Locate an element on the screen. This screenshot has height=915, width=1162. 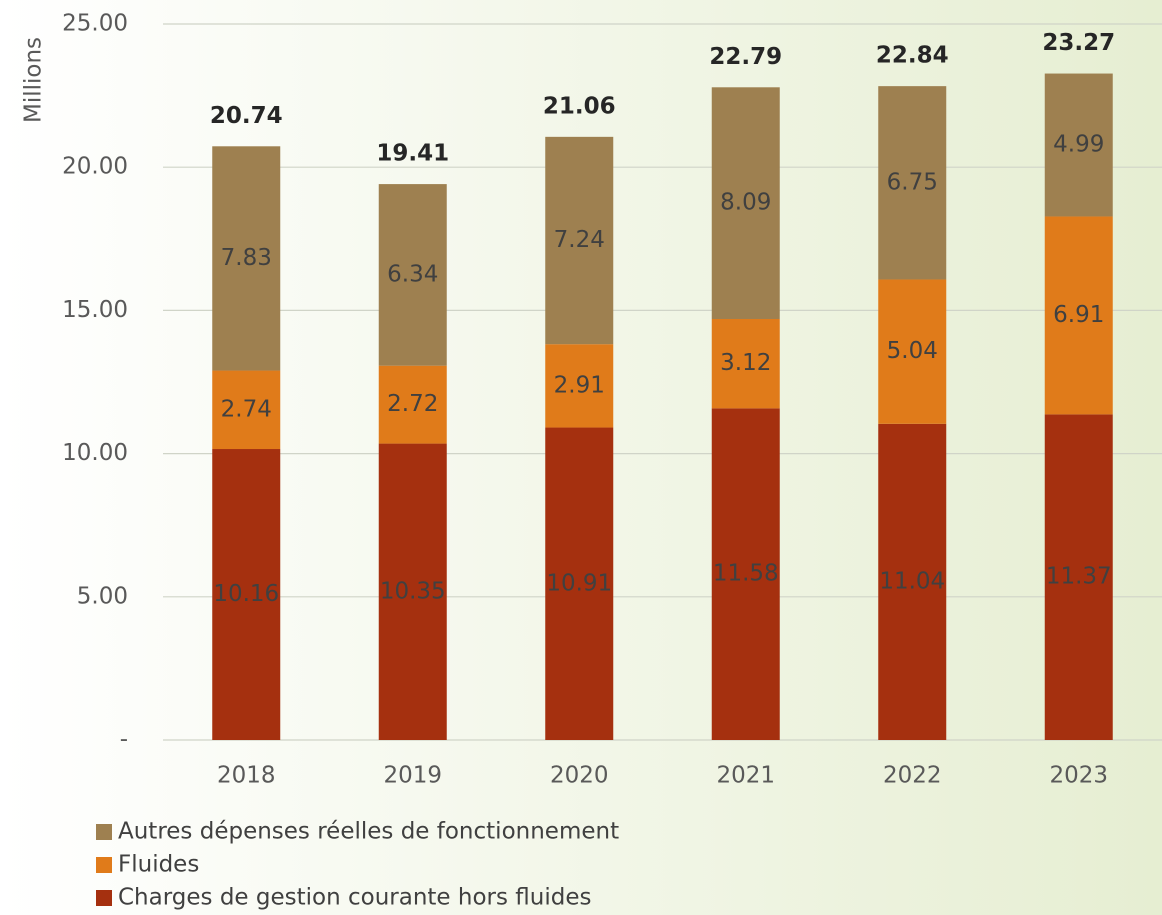
data-label: 11.04 is located at coordinates (912, 581).